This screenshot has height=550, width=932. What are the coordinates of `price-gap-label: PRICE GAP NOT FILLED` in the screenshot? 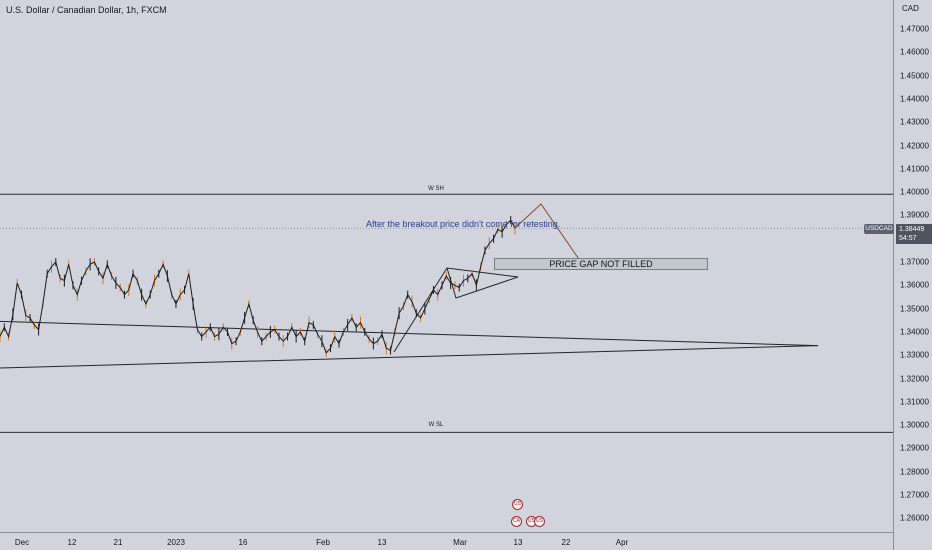 It's located at (601, 264).